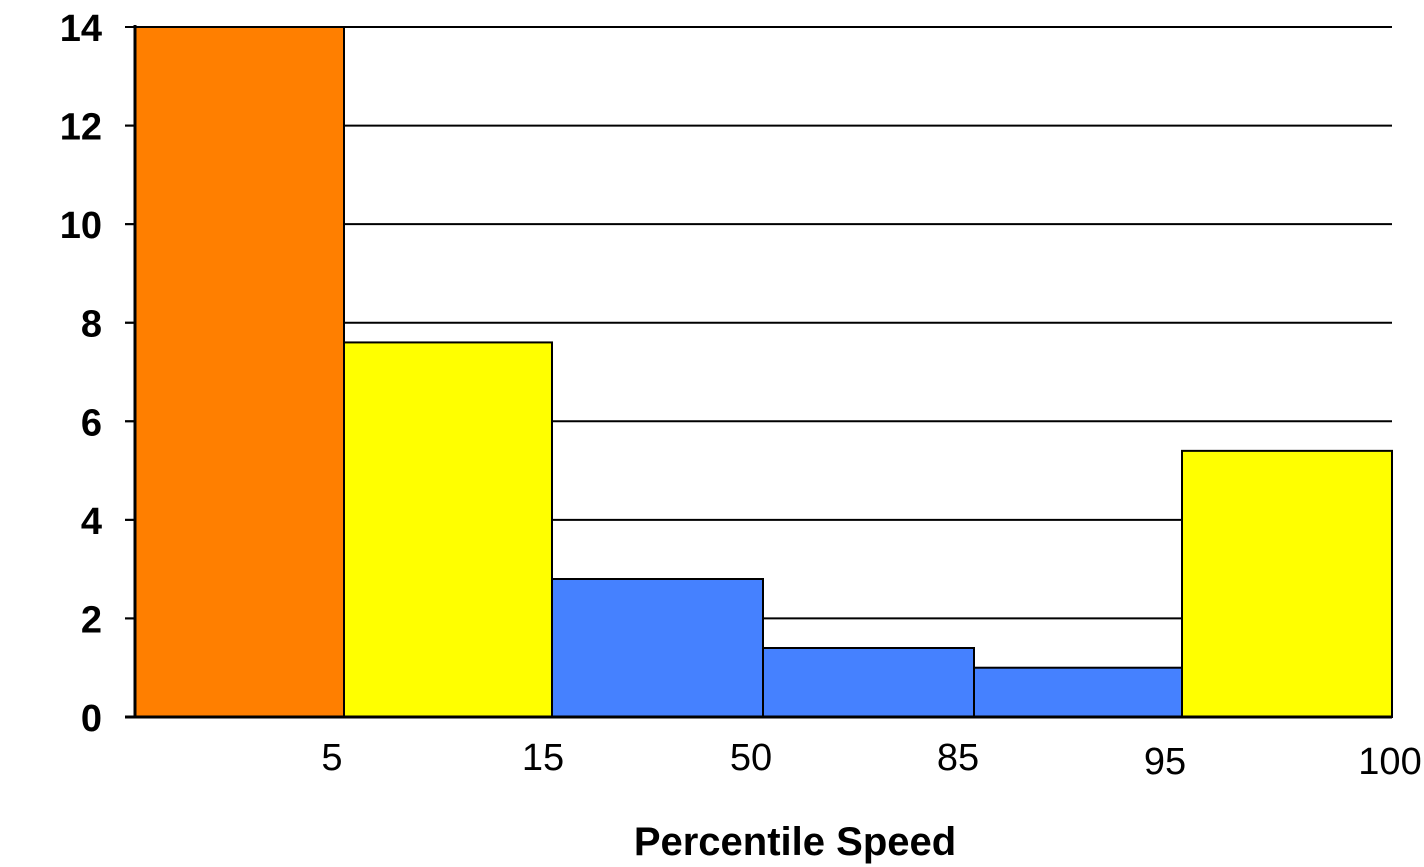 This screenshot has height=867, width=1424. What do you see at coordinates (331, 758) in the screenshot?
I see `x-tick-label: 5` at bounding box center [331, 758].